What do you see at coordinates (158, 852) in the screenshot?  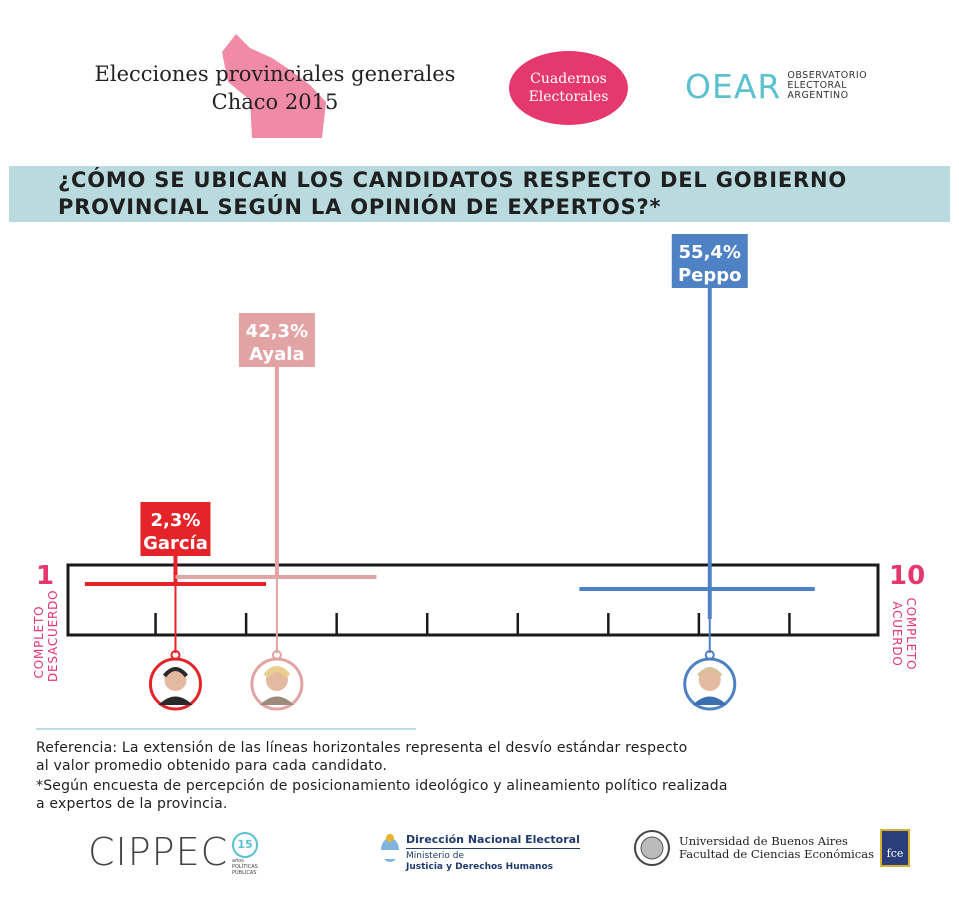 I see `cippec-logo: CIPPEC` at bounding box center [158, 852].